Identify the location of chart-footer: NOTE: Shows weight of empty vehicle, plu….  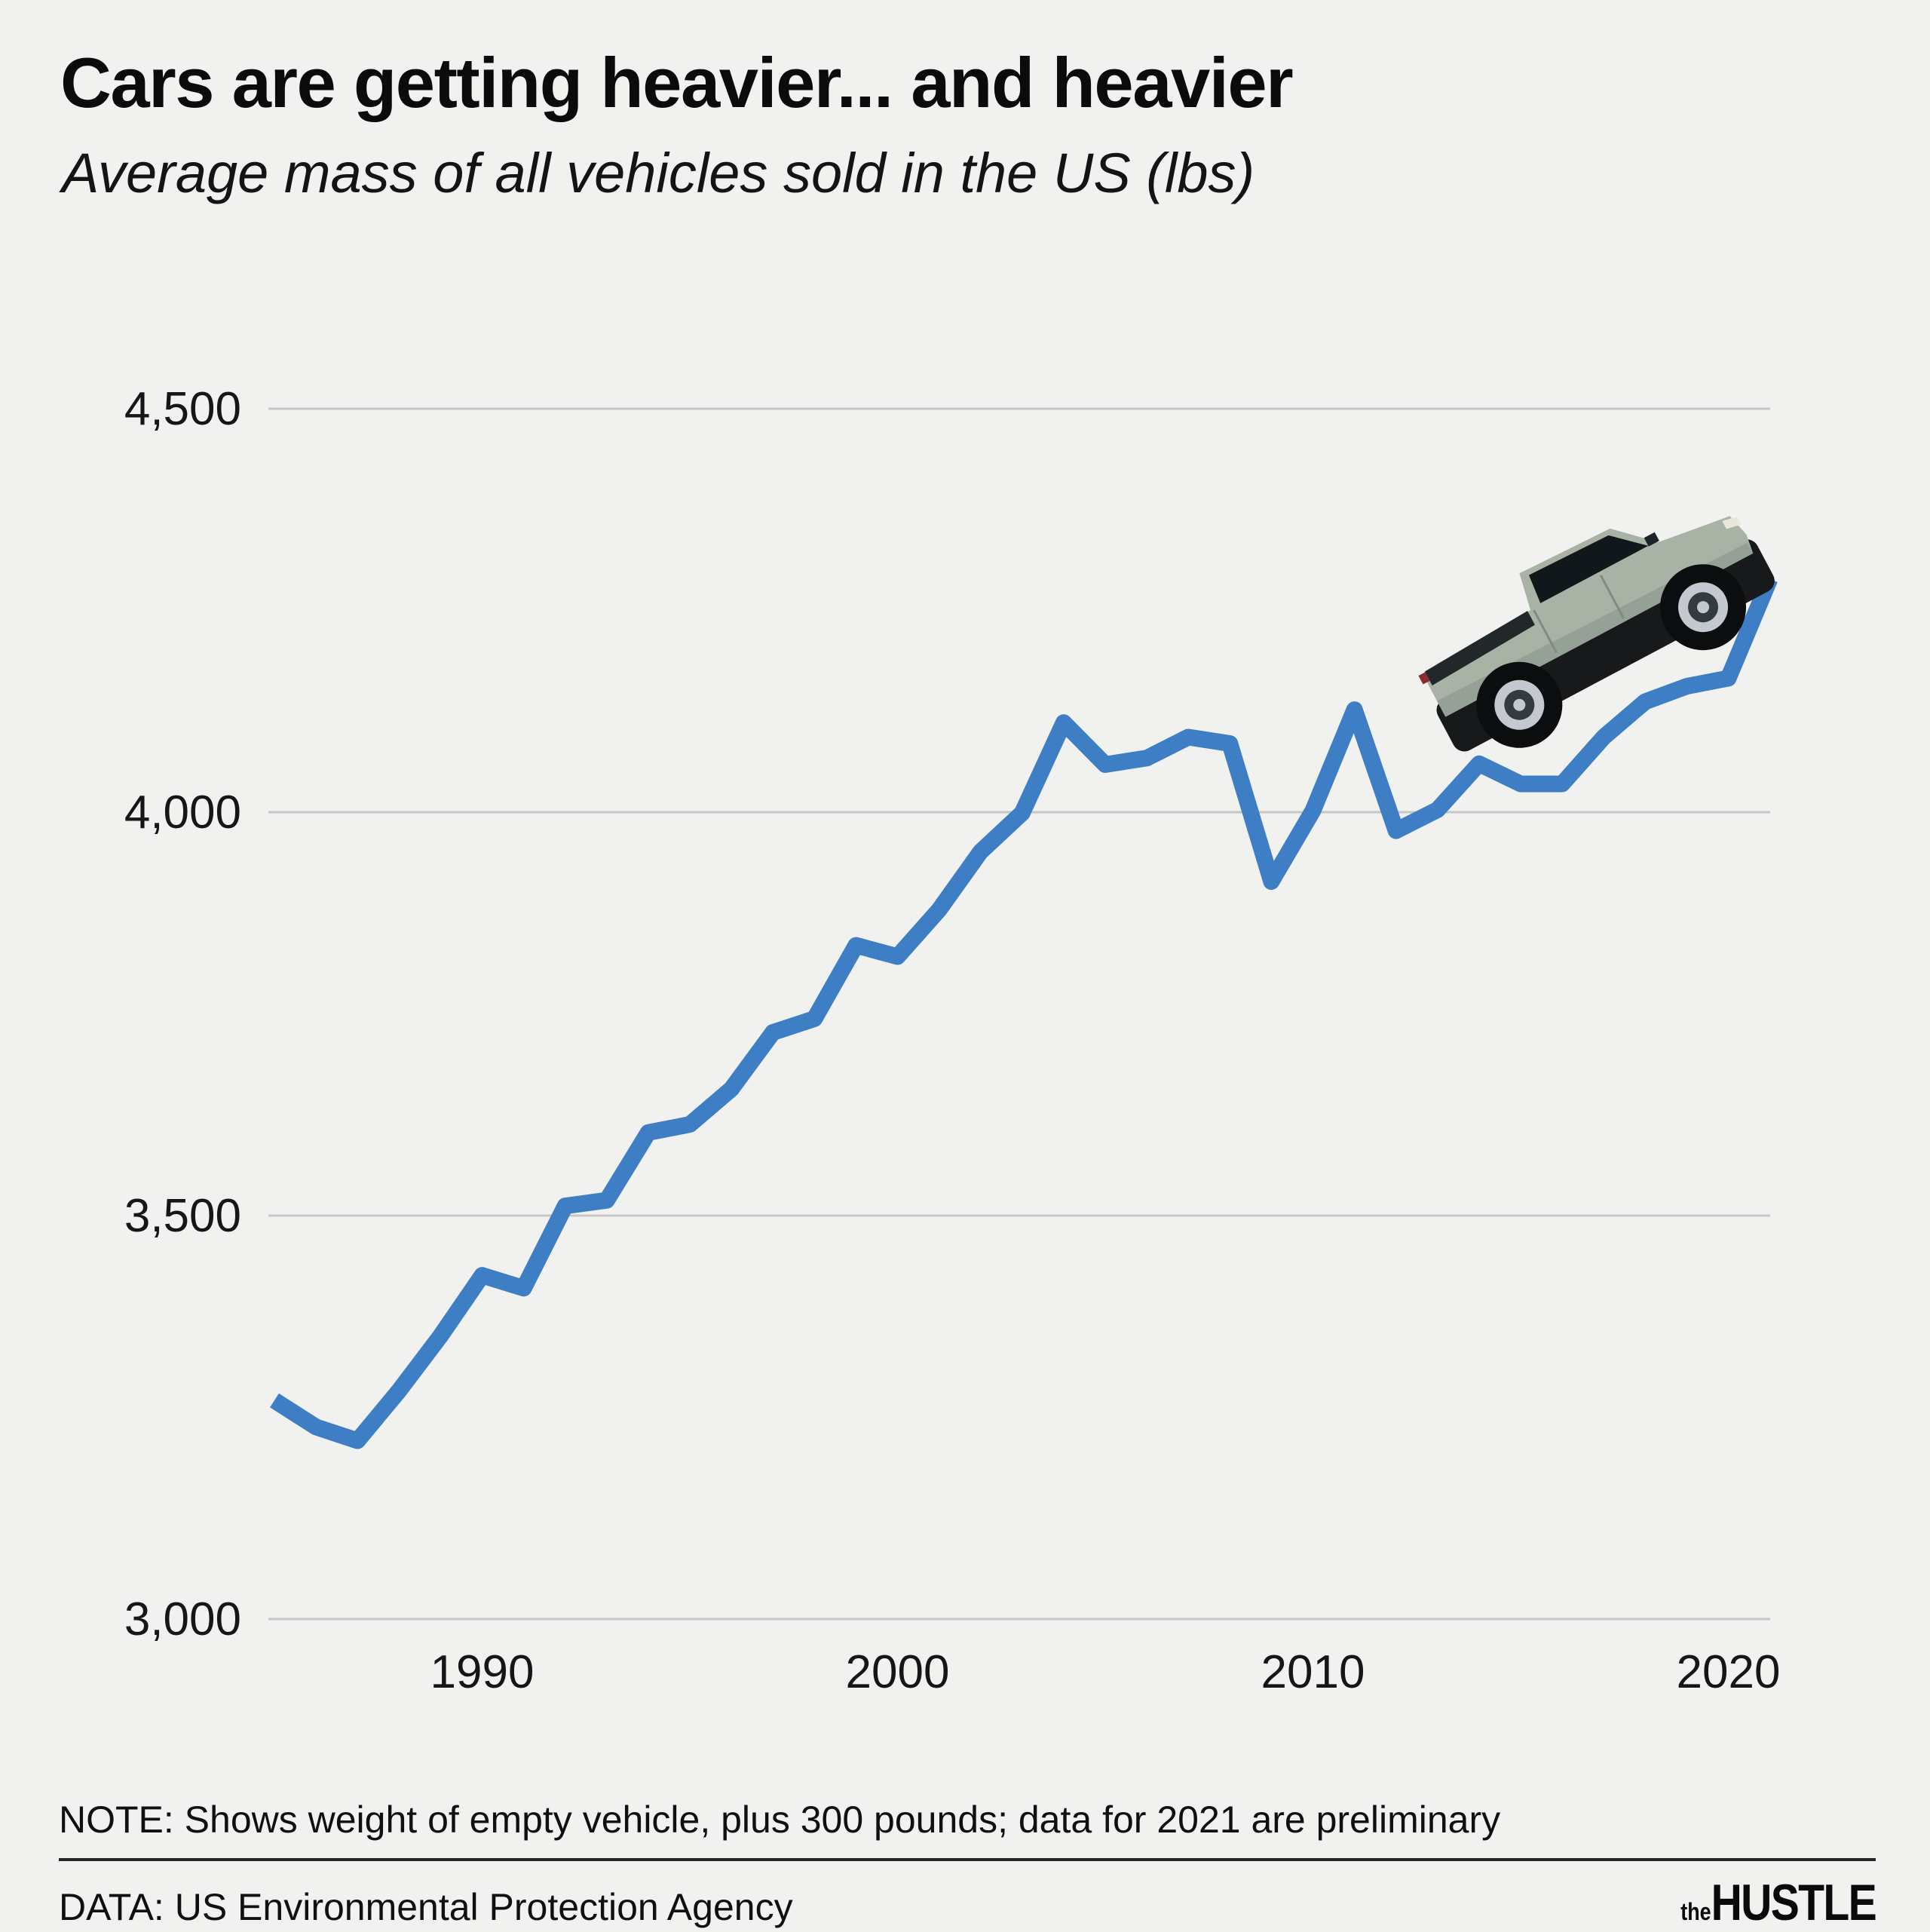
(968, 1865).